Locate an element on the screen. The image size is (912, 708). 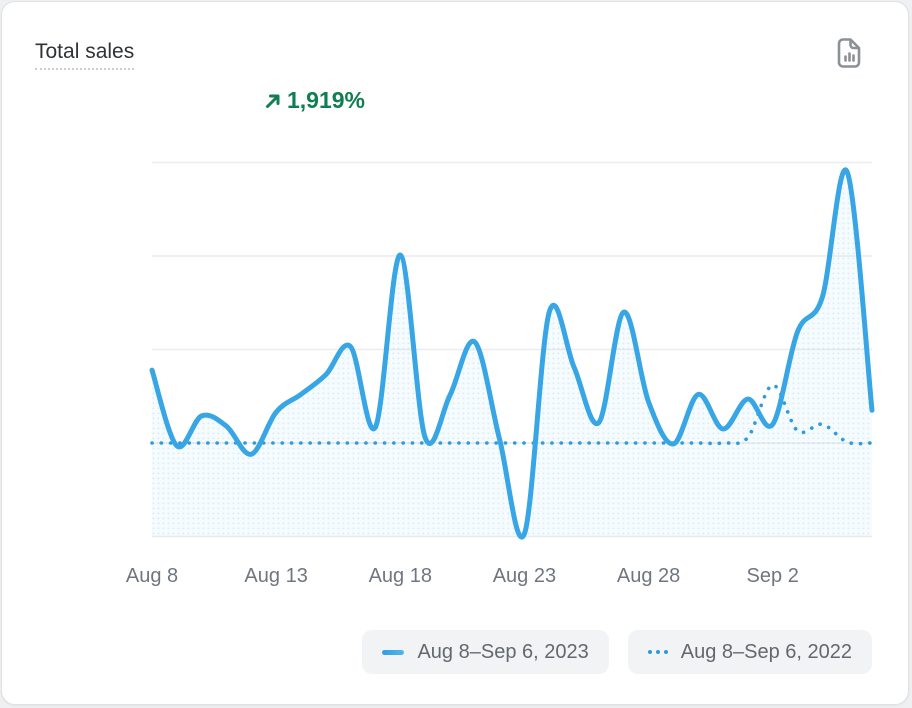
x-tick-label: Aug 18 is located at coordinates (400, 576).